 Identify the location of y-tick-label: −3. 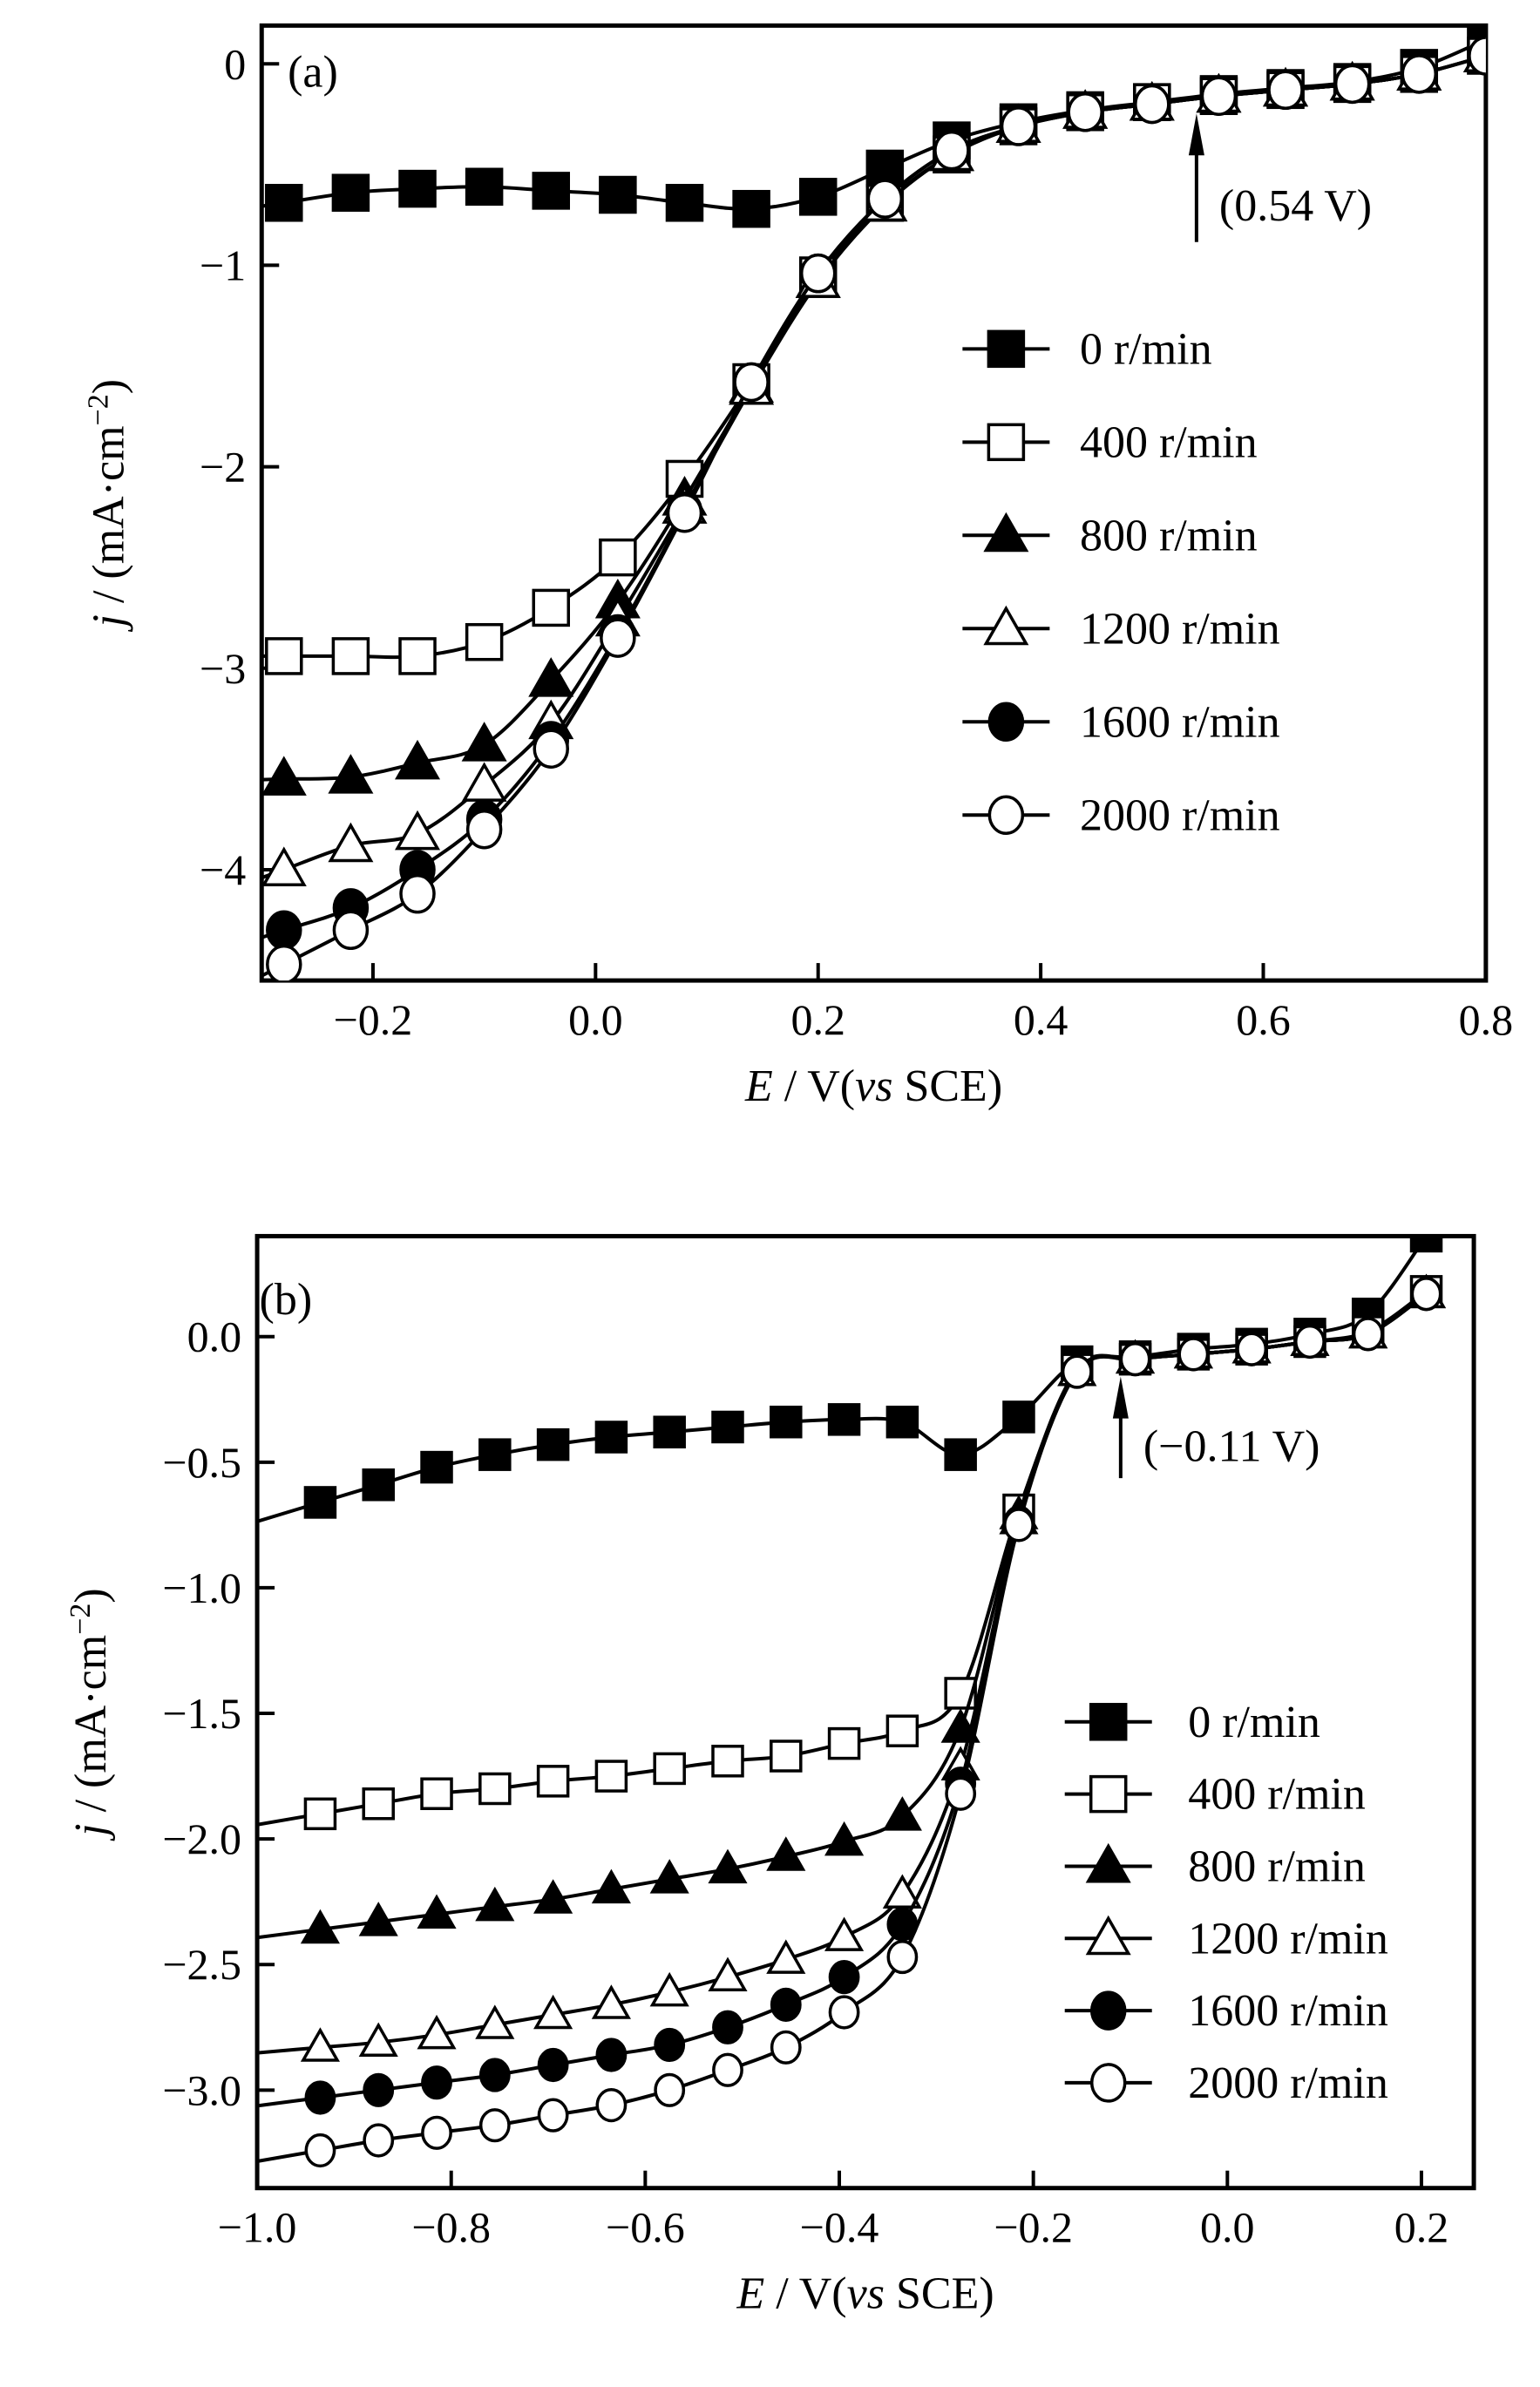
(223, 668).